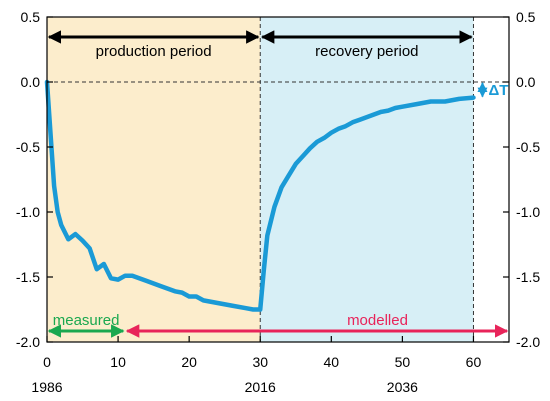  Describe the element at coordinates (528, 147) in the screenshot. I see `y-tick-label-right: -0.5` at that location.